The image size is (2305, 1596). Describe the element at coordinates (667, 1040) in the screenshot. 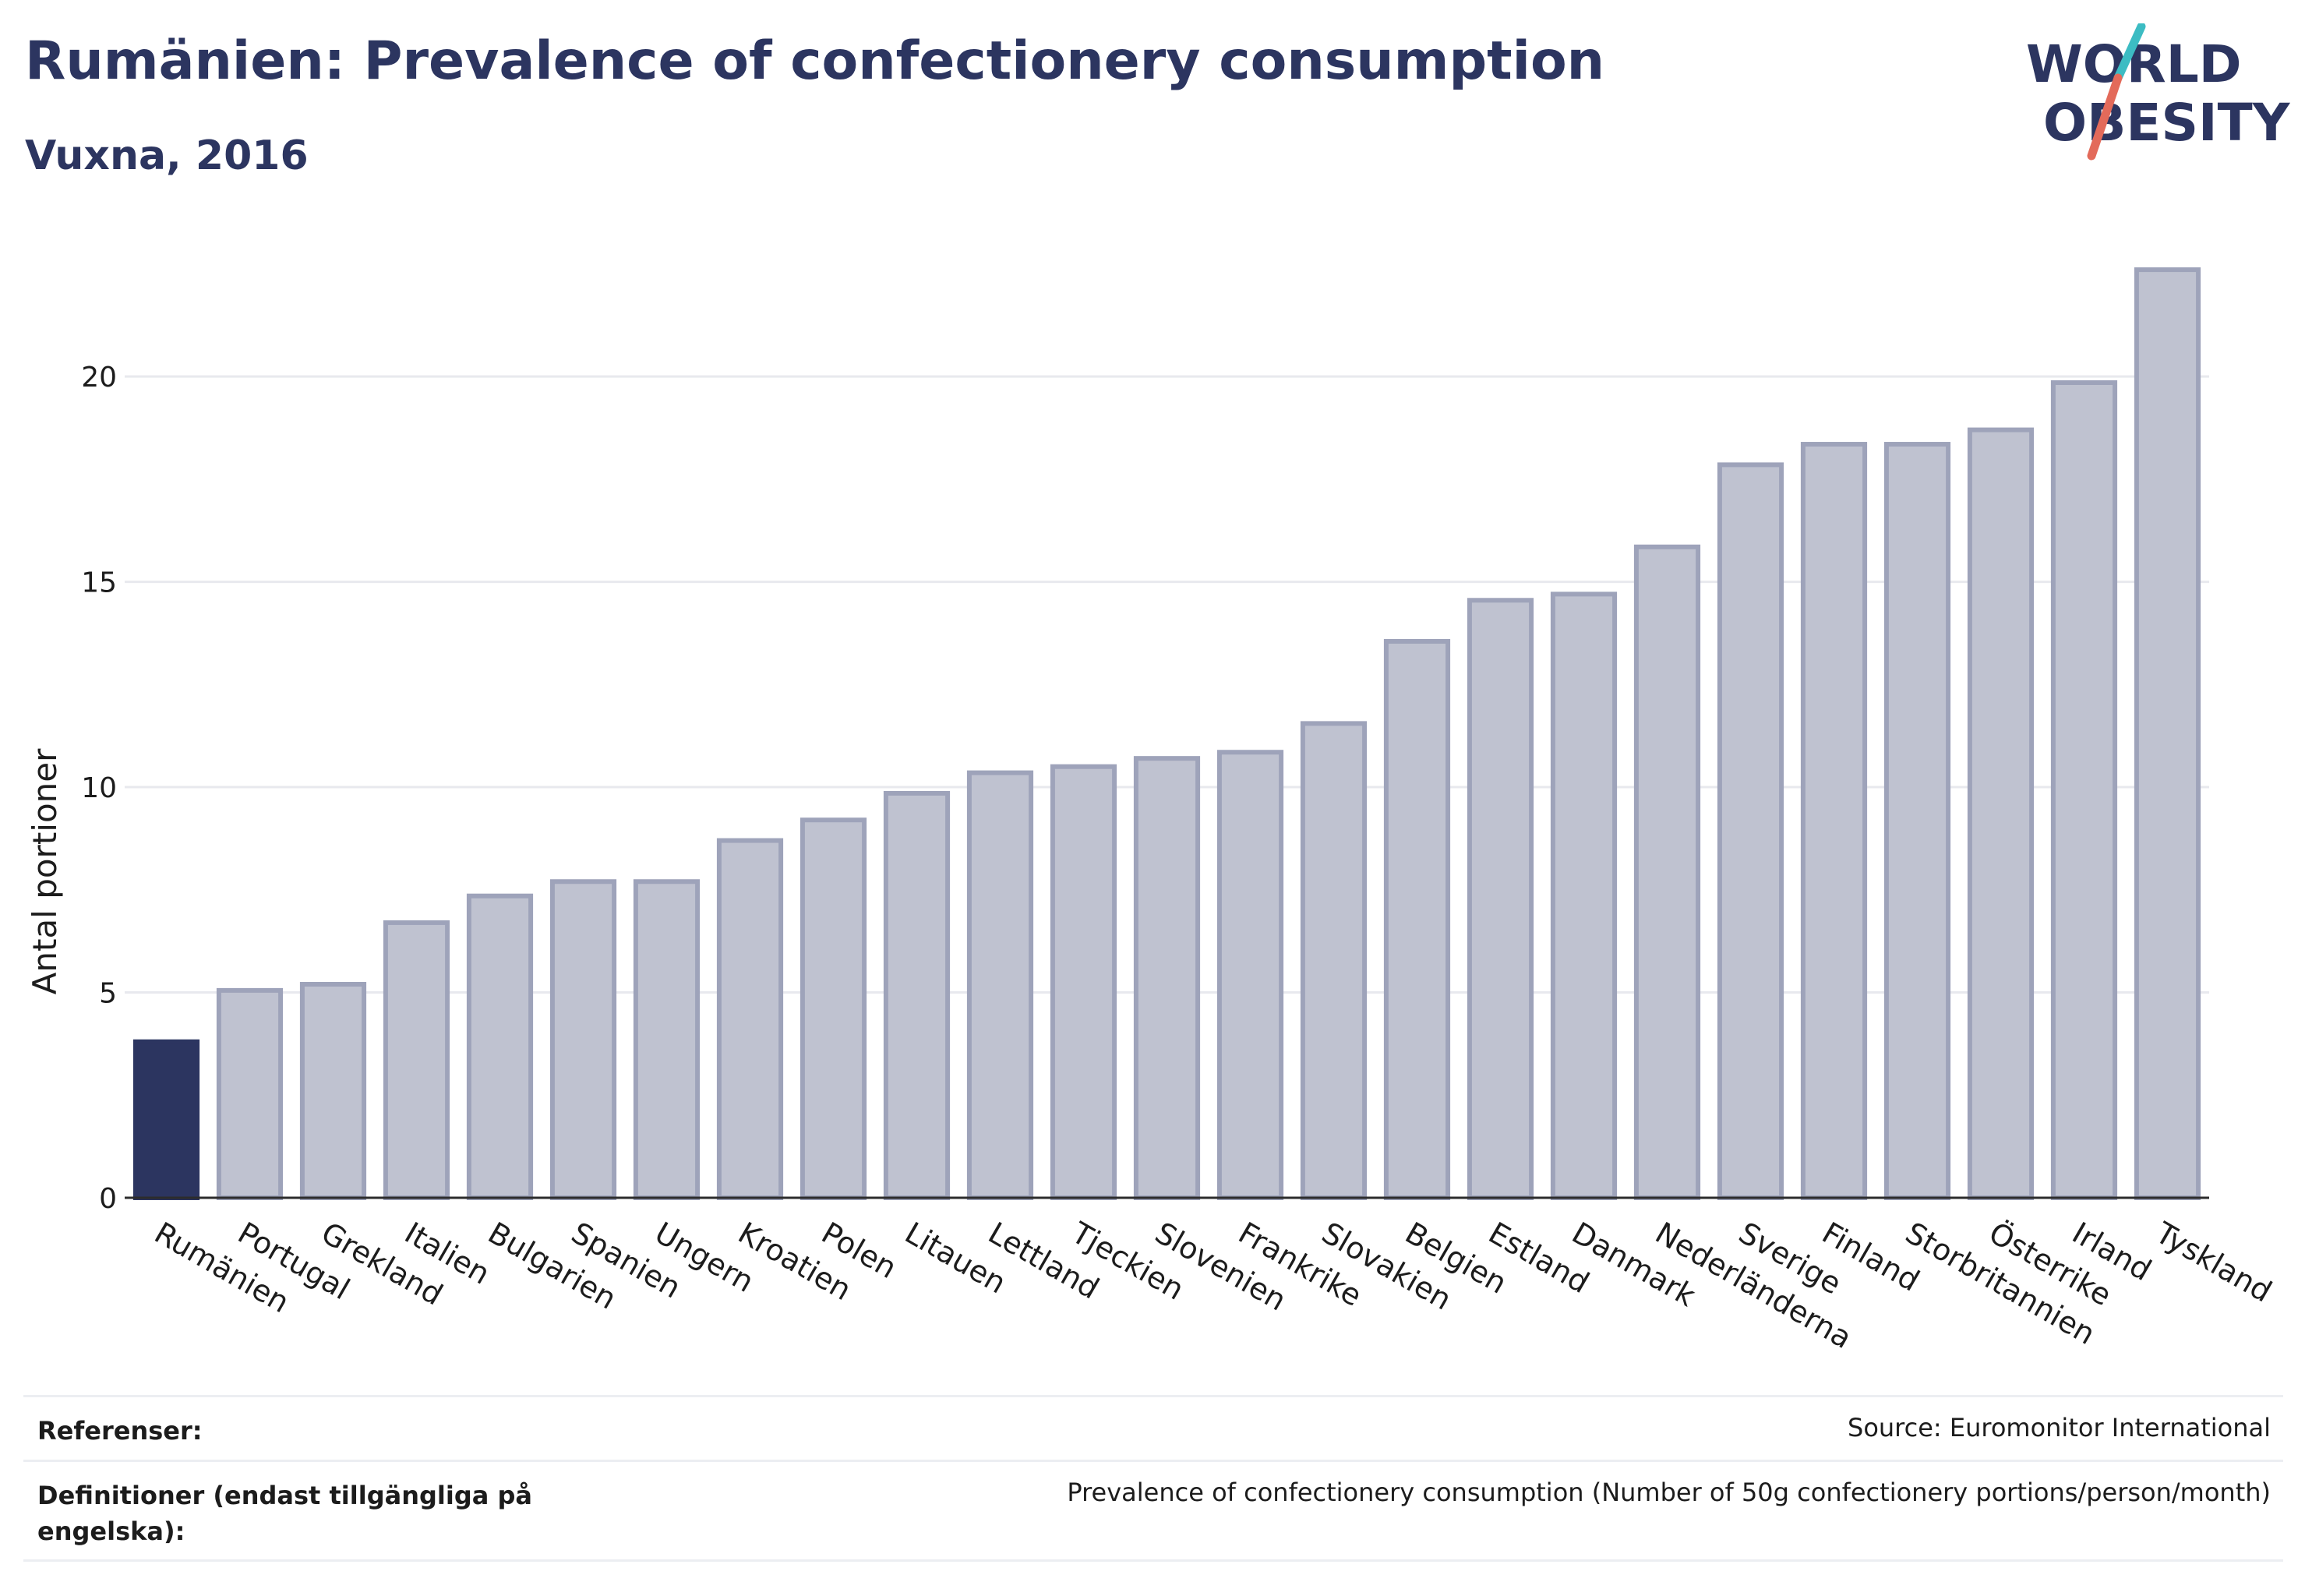

I see `bar-ungern` at that location.